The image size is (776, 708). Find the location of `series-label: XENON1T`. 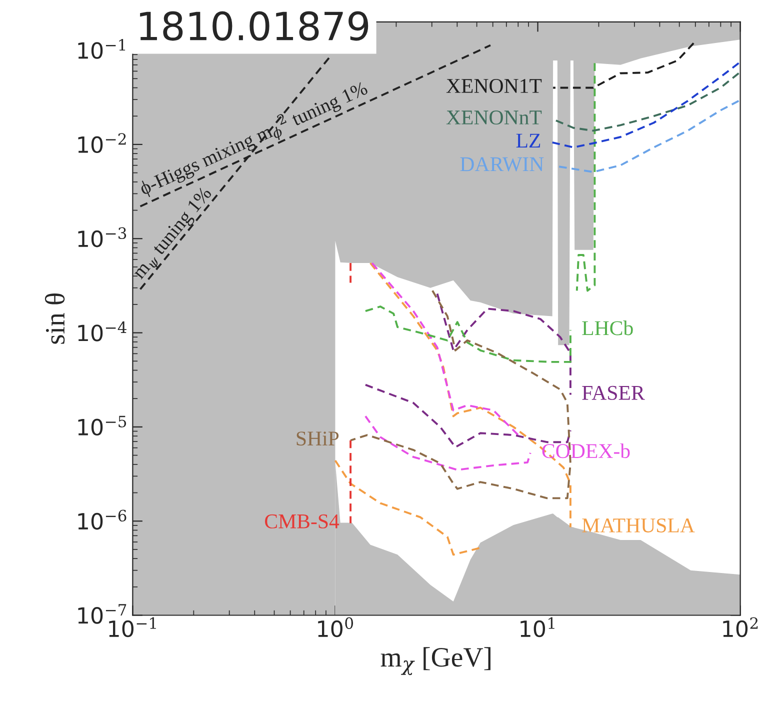

series-label: XENON1T is located at coordinates (494, 85).